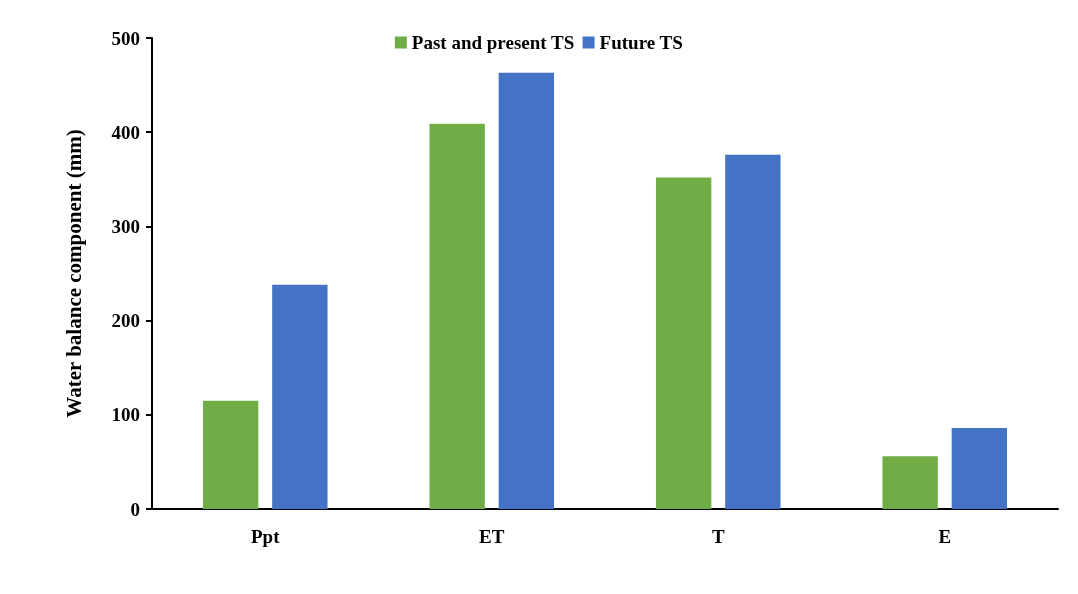 The width and height of the screenshot is (1078, 594). I want to click on x-tick-label: E, so click(945, 536).